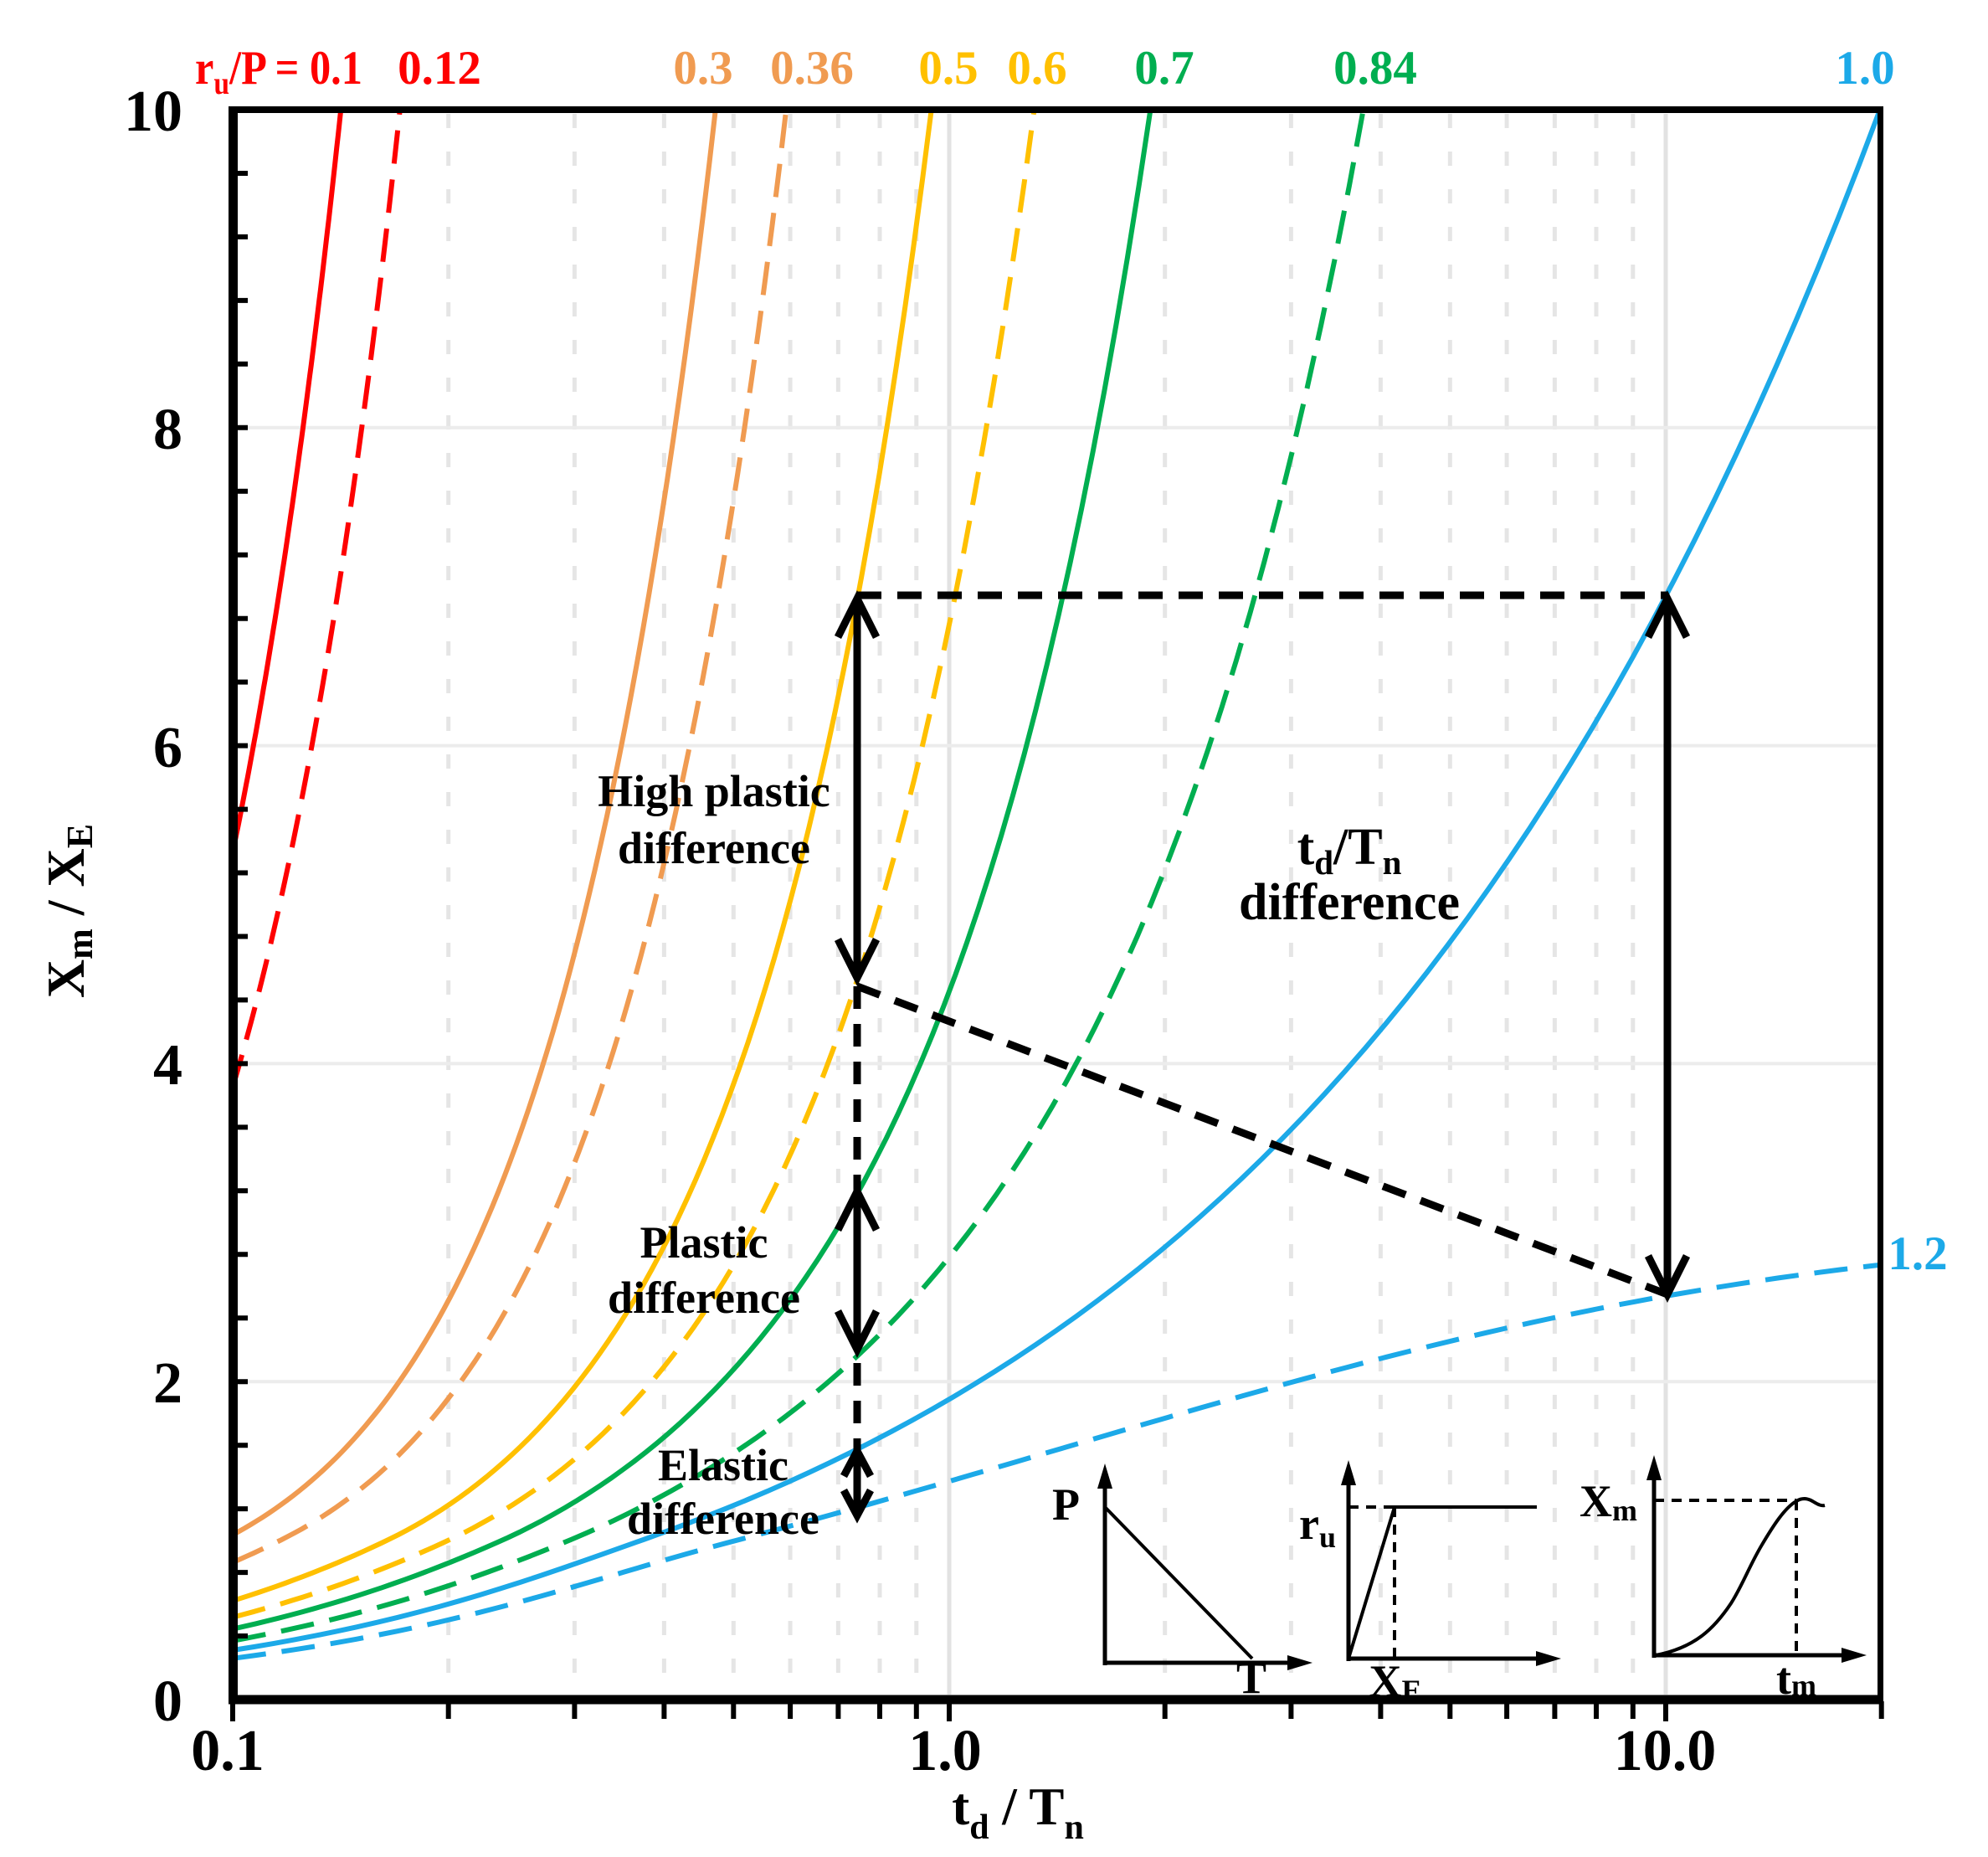 This screenshot has width=1988, height=1857. What do you see at coordinates (1036, 68) in the screenshot?
I see `svg-text: 0.6` at bounding box center [1036, 68].